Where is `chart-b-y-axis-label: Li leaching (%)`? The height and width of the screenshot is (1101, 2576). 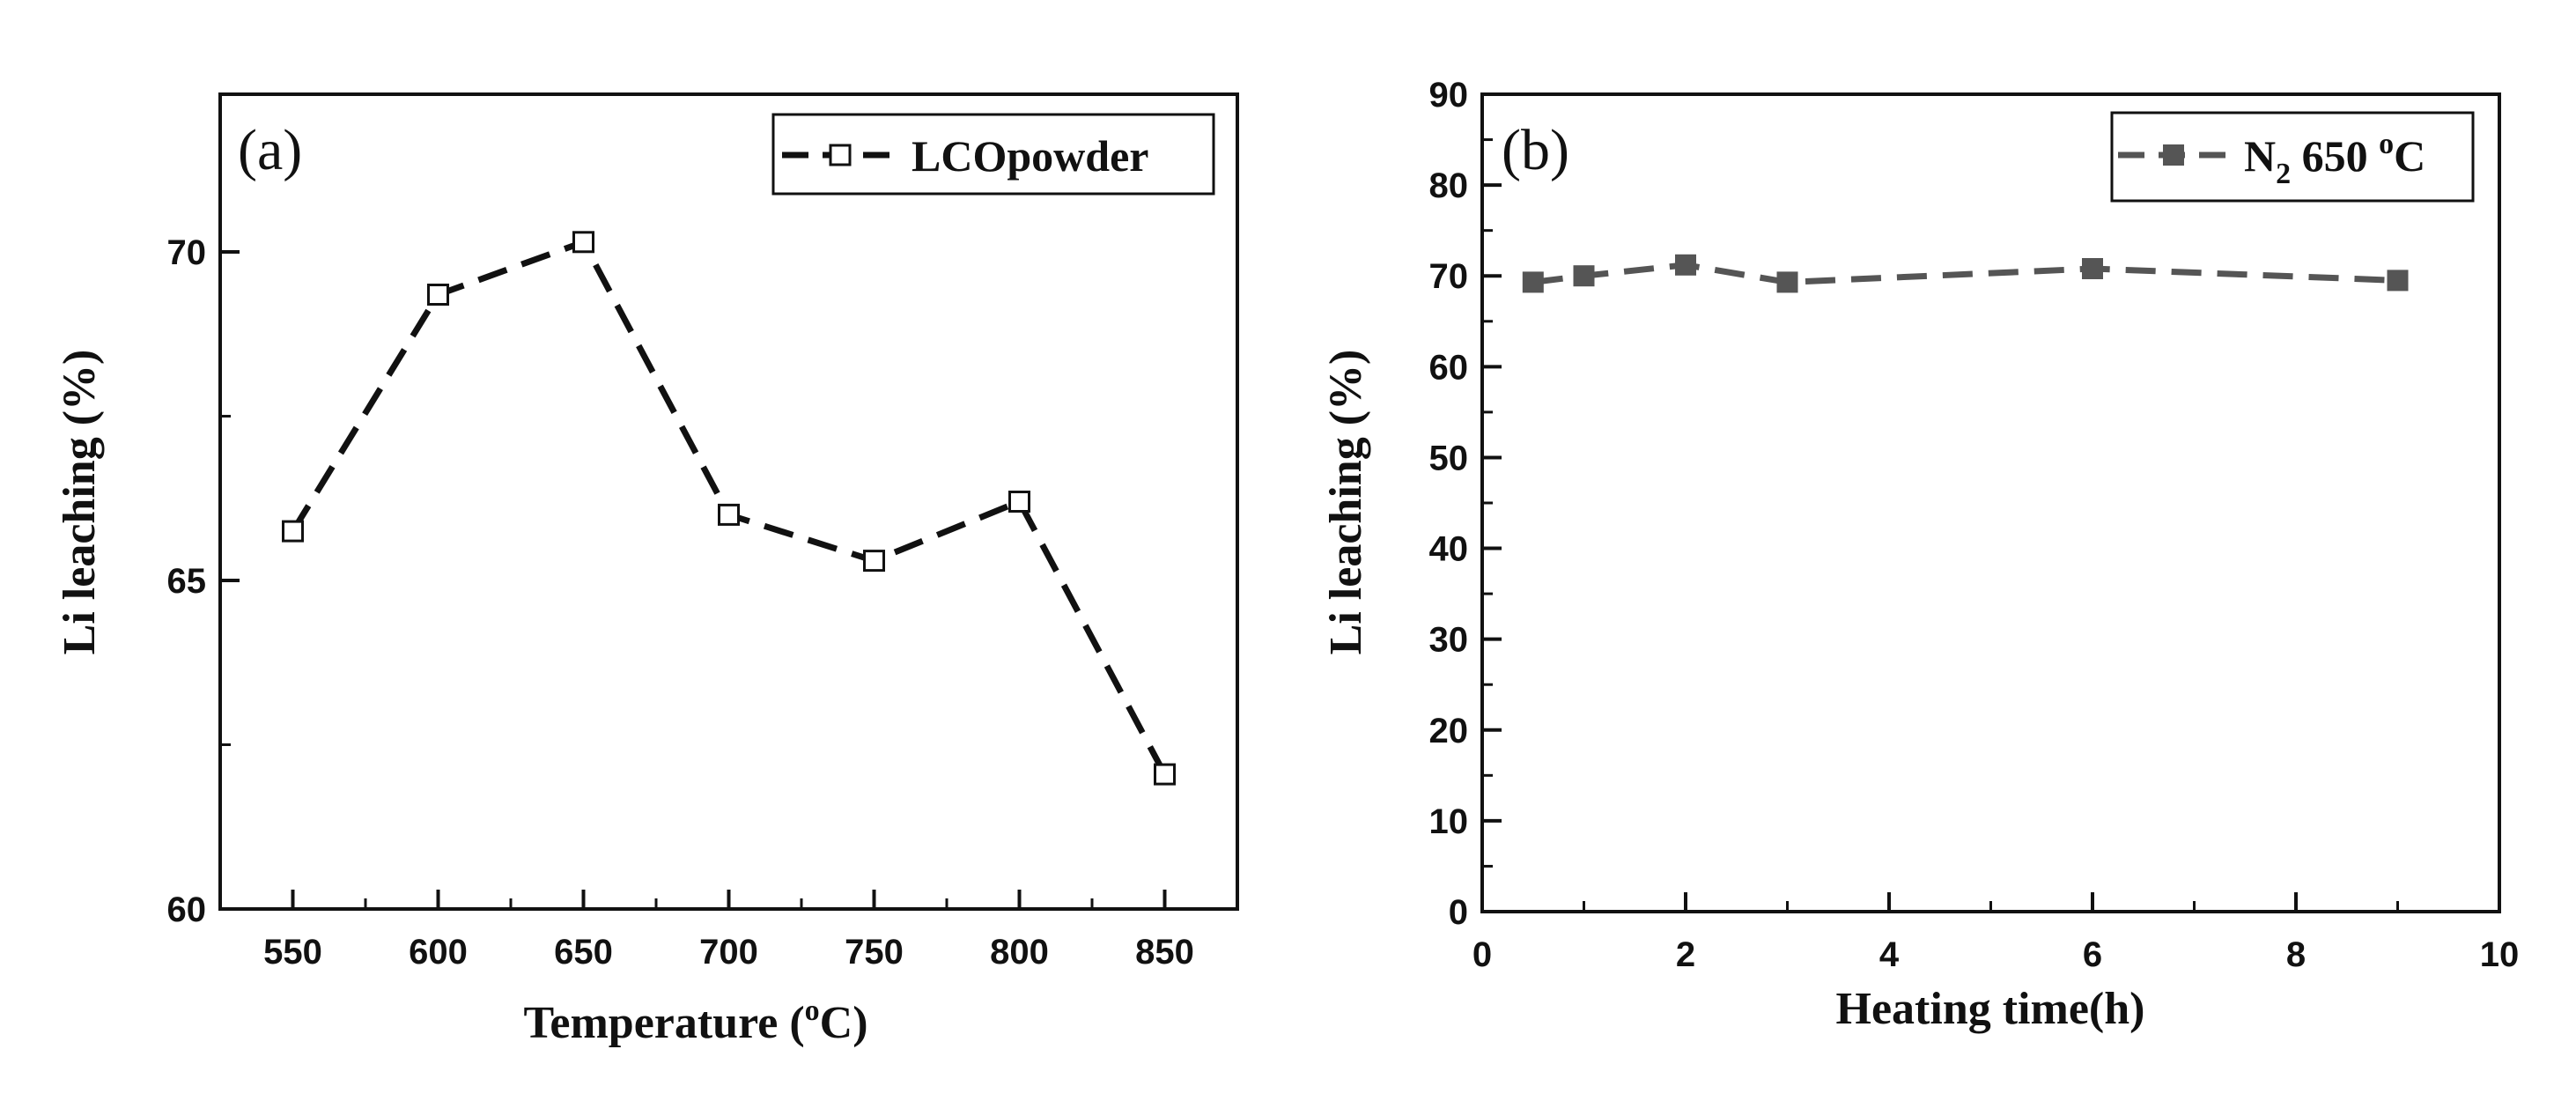
chart-b-y-axis-label: Li leaching (%) is located at coordinates (1346, 503).